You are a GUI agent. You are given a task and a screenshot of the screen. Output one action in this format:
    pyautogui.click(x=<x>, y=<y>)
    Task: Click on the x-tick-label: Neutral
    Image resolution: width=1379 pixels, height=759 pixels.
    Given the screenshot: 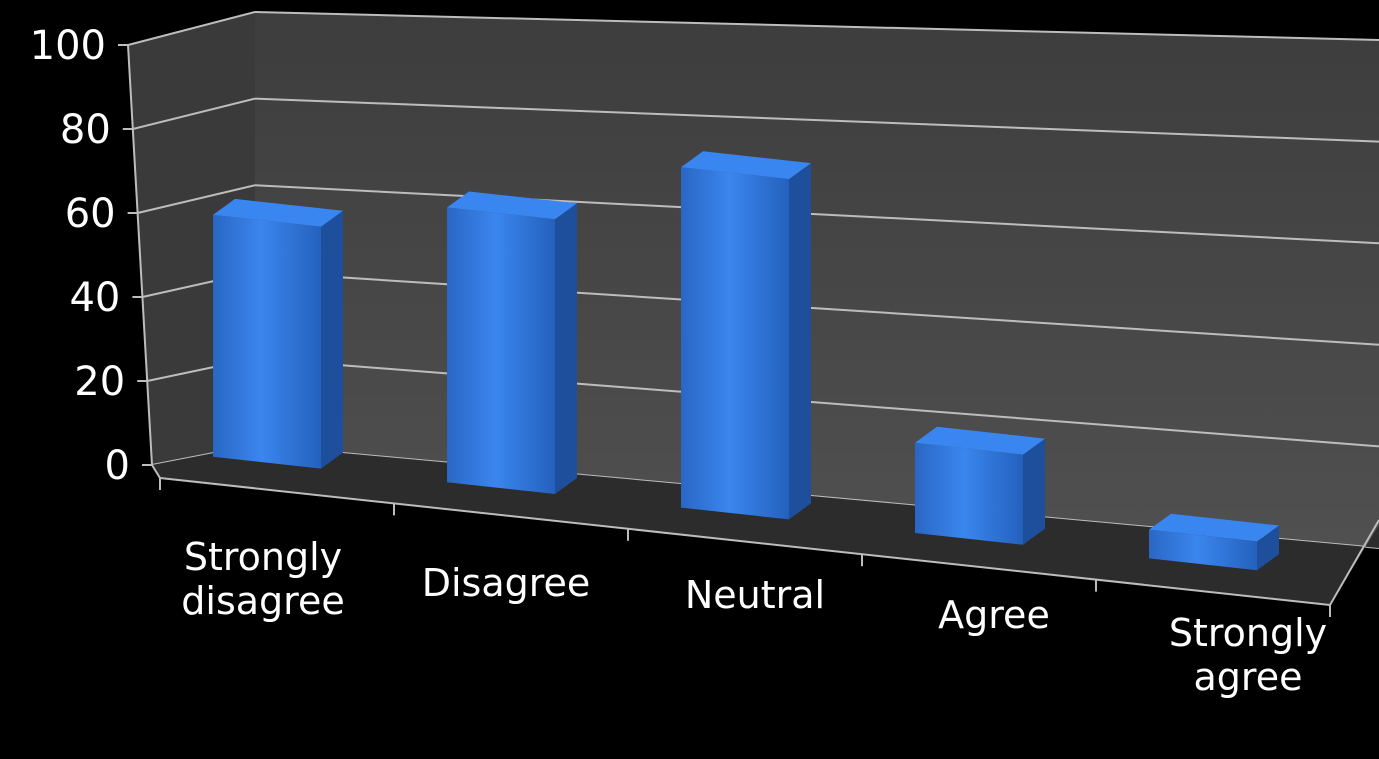 What is the action you would take?
    pyautogui.click(x=755, y=595)
    